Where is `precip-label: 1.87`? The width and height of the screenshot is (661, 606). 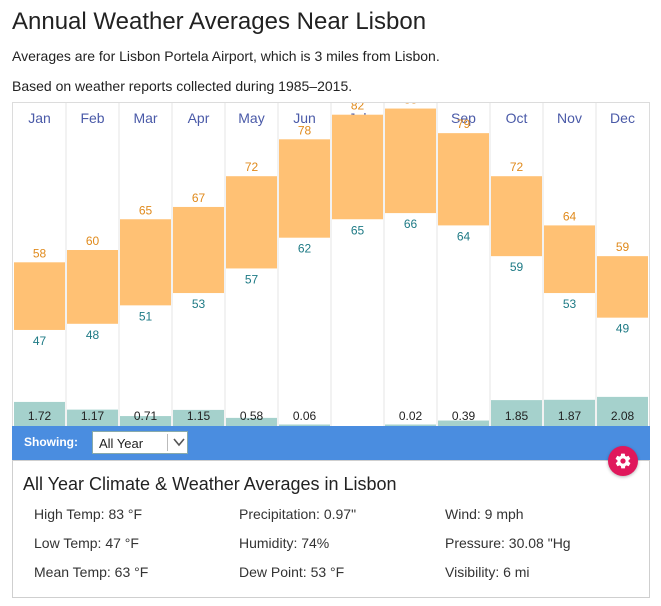 precip-label: 1.87 is located at coordinates (570, 416).